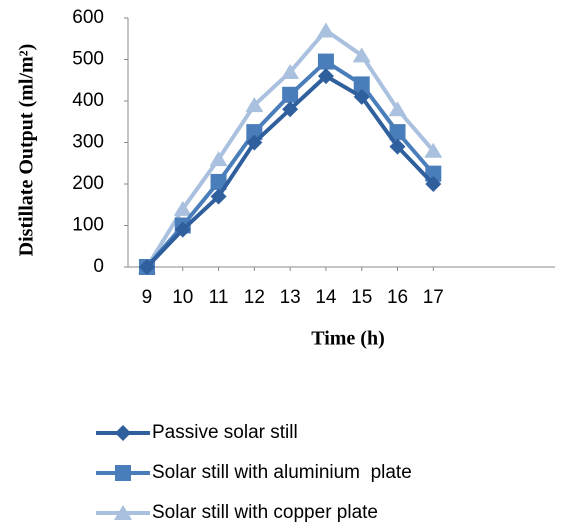 Image resolution: width=563 pixels, height=531 pixels. Describe the element at coordinates (254, 297) in the screenshot. I see `x-tick-label: 12` at that location.